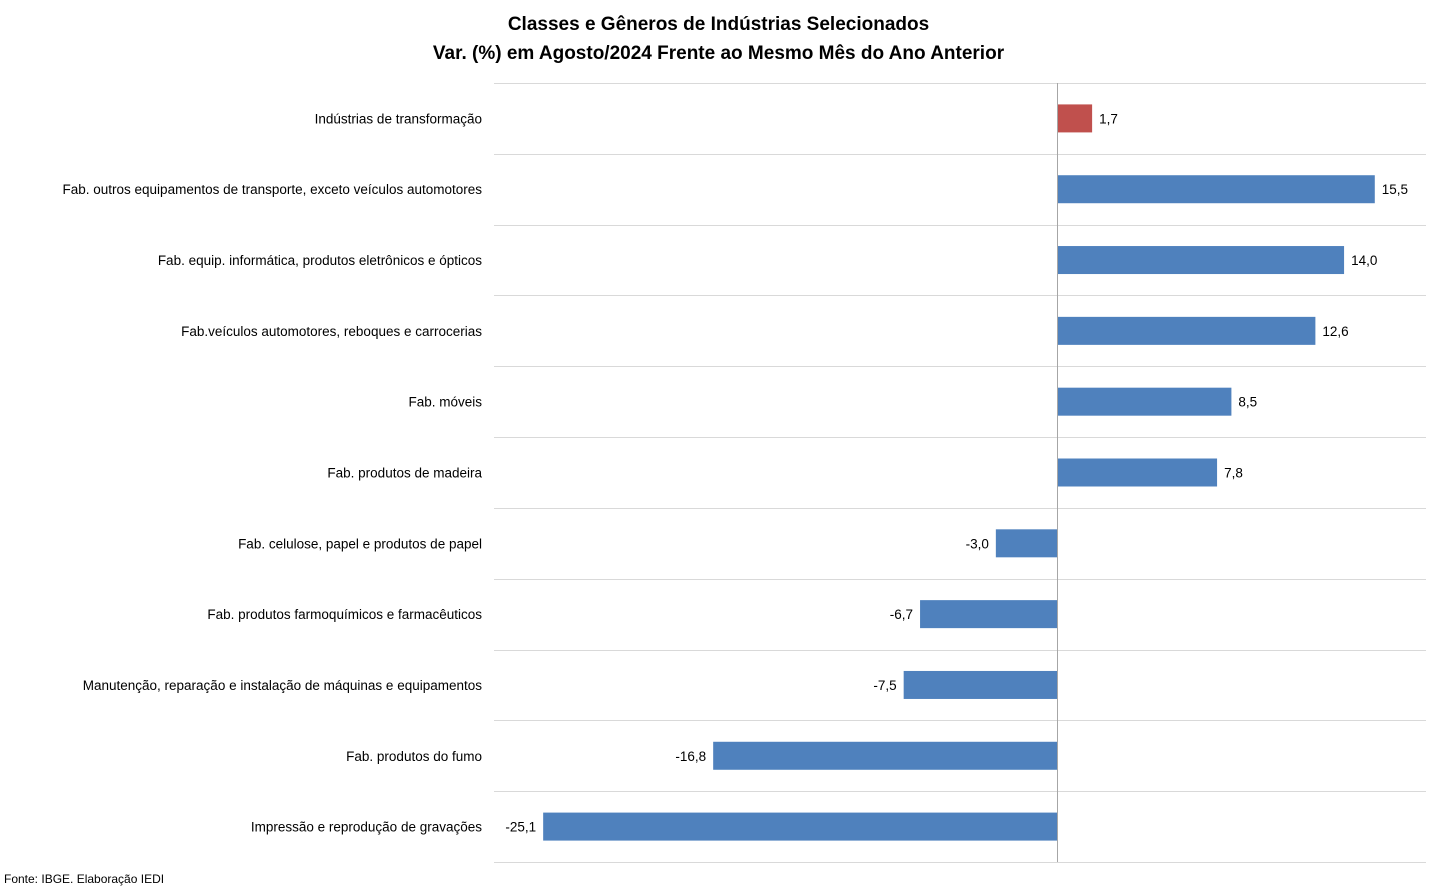 Image resolution: width=1437 pixels, height=890 pixels. What do you see at coordinates (884, 685) in the screenshot?
I see `data-label: -7,5` at bounding box center [884, 685].